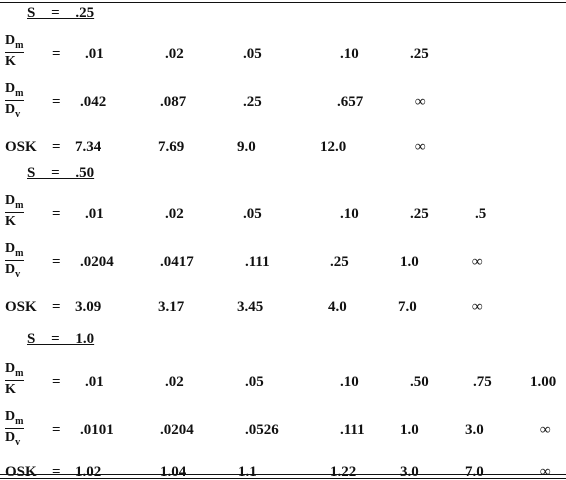  I want to click on cell-value: 3.45, so click(250, 307).